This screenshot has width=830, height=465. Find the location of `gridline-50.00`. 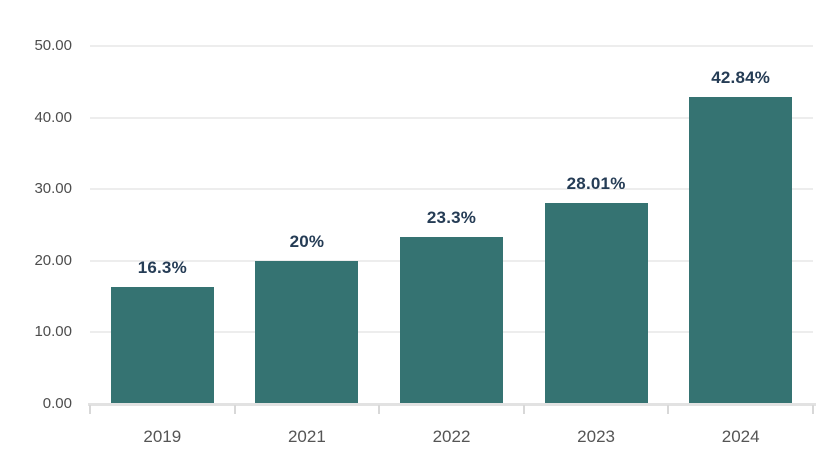

gridline-50.00 is located at coordinates (451, 46).